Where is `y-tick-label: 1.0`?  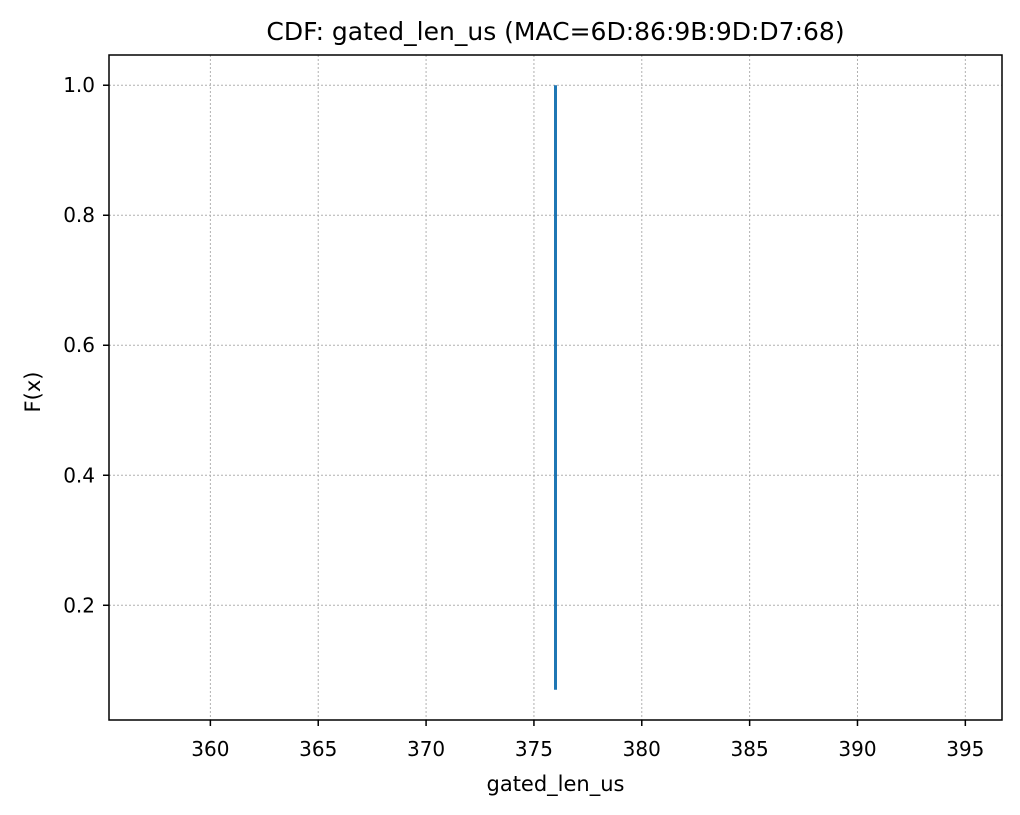 y-tick-label: 1.0 is located at coordinates (79, 85).